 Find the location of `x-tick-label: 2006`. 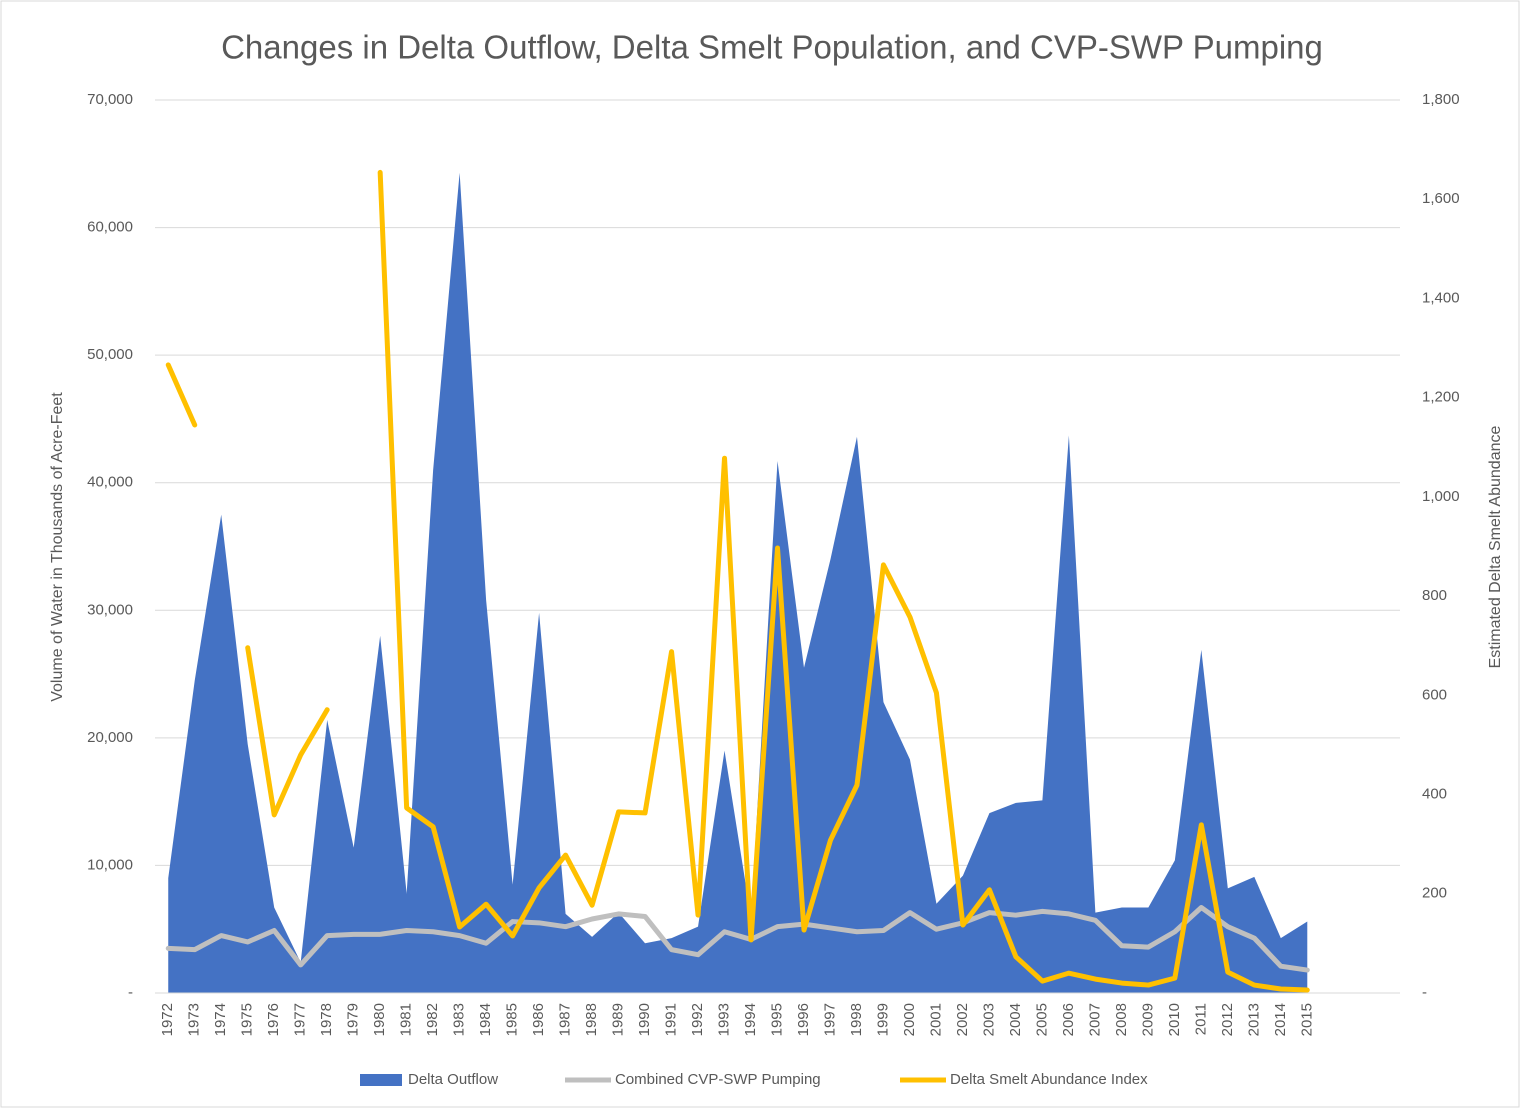

x-tick-label: 2006 is located at coordinates (1068, 1019).